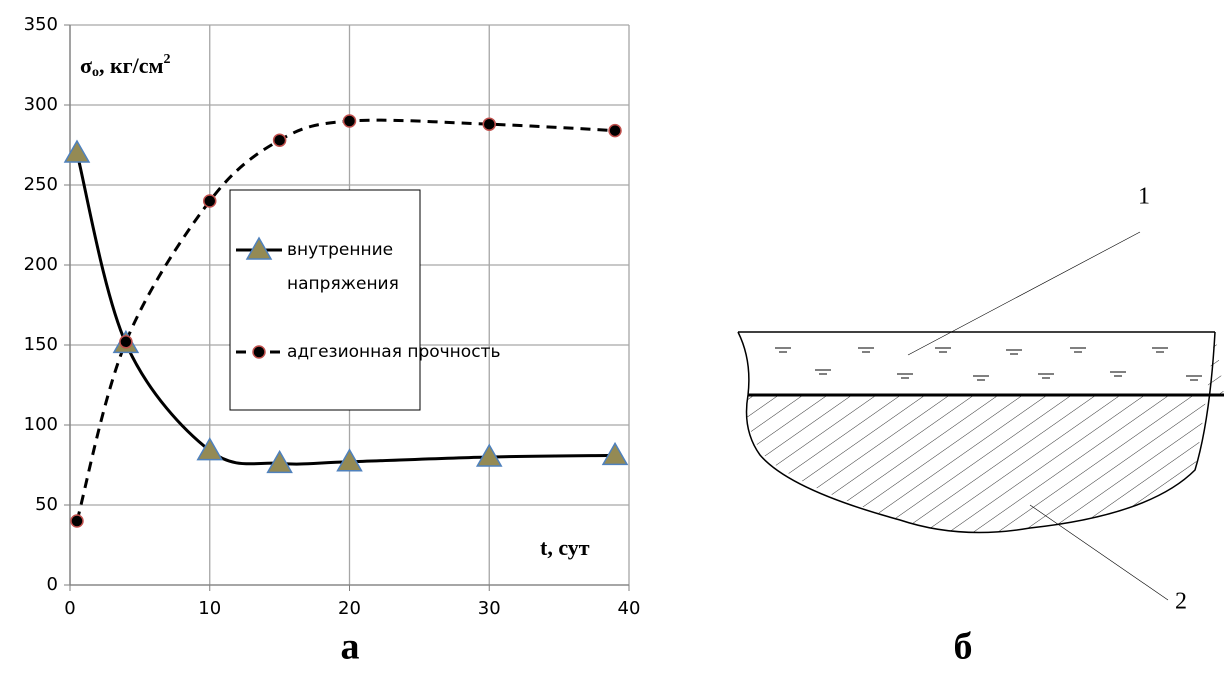 This screenshot has height=675, width=1224. Describe the element at coordinates (167, 59) in the screenshot. I see `y-axis-label-part: 2` at that location.